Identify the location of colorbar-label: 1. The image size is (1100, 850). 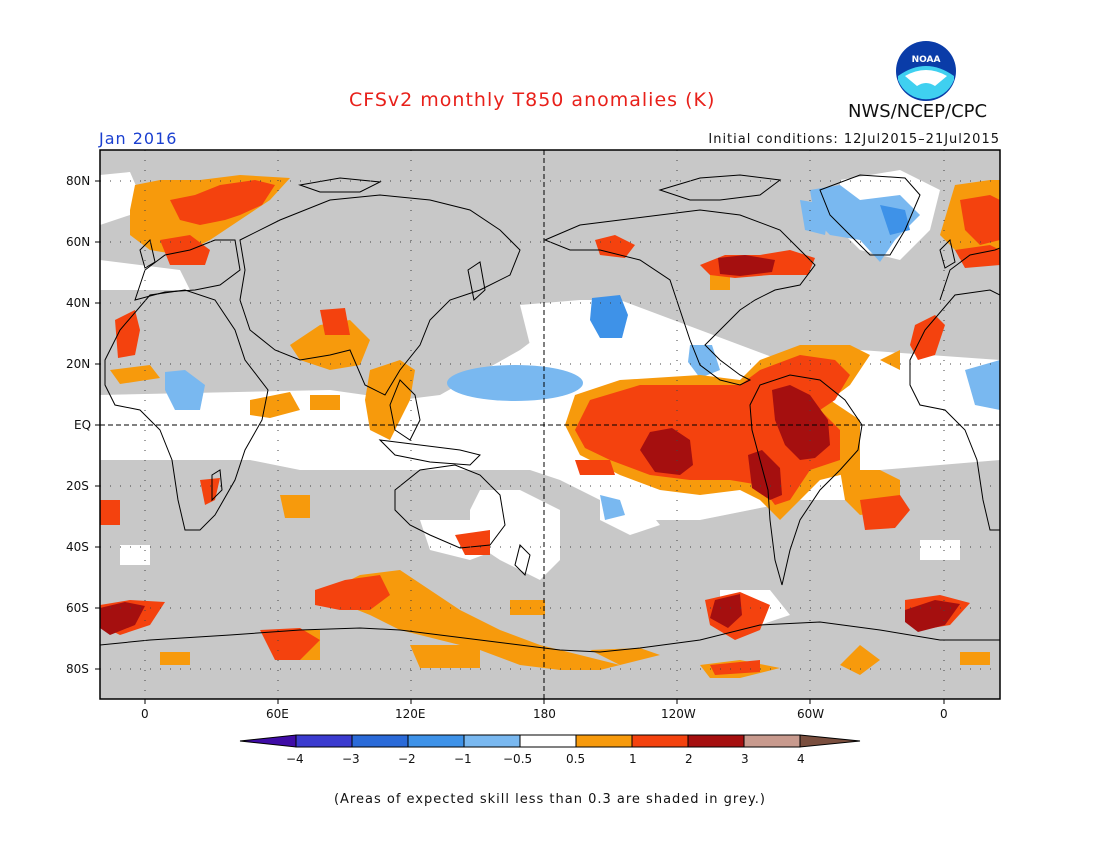
(633, 759).